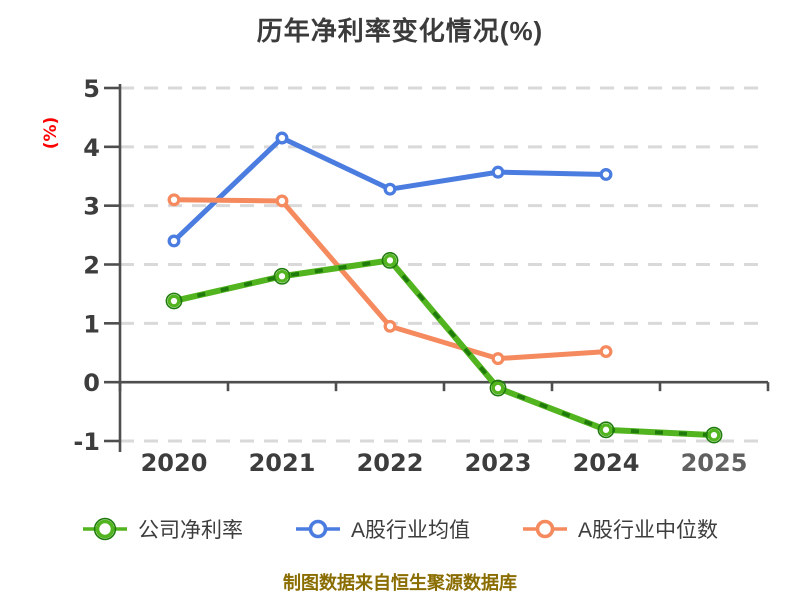 This screenshot has height=600, width=800. What do you see at coordinates (190, 530) in the screenshot?
I see `legend-label-company-net-margin: 公司净利率` at bounding box center [190, 530].